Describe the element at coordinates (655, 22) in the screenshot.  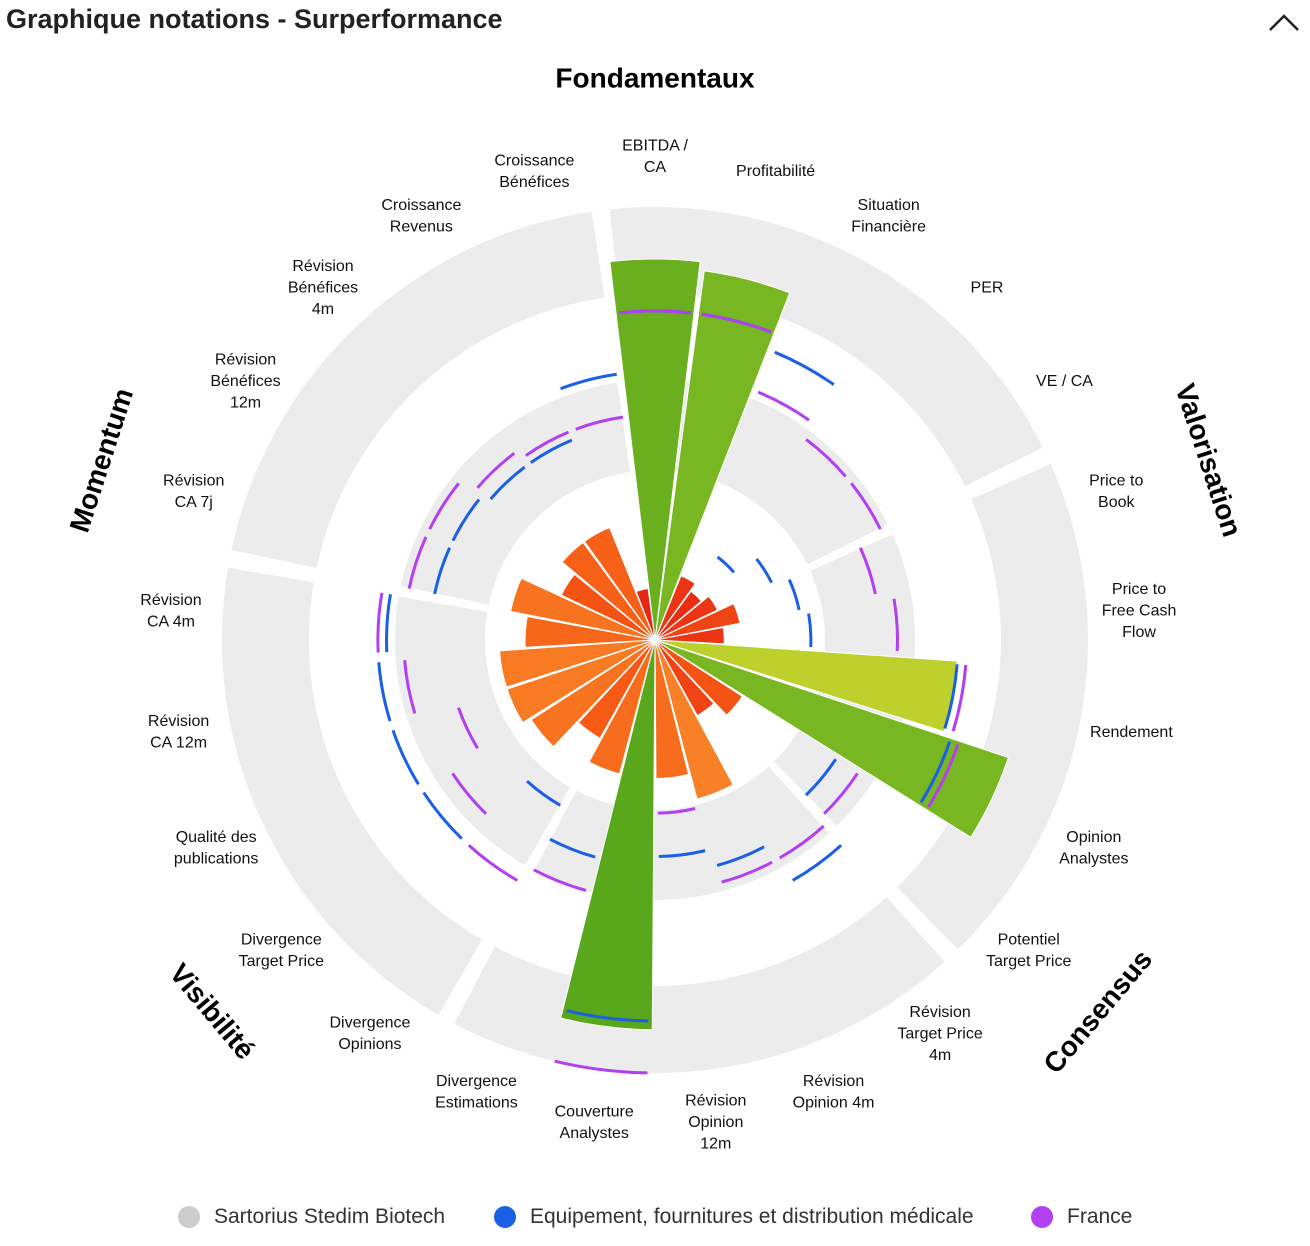
I see `chart-header: Graphique notations - Surperformance` at that location.